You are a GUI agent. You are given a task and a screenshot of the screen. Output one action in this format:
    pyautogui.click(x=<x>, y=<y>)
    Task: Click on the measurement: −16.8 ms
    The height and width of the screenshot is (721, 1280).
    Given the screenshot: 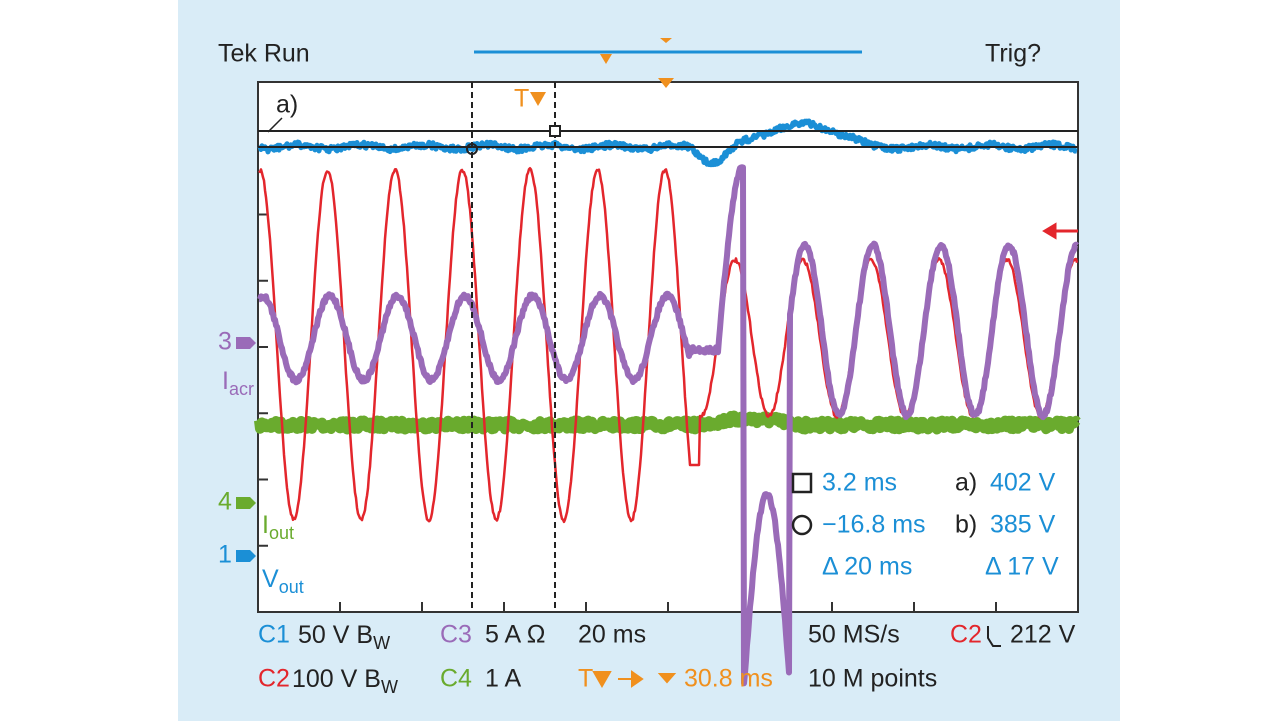 What is the action you would take?
    pyautogui.click(x=874, y=525)
    